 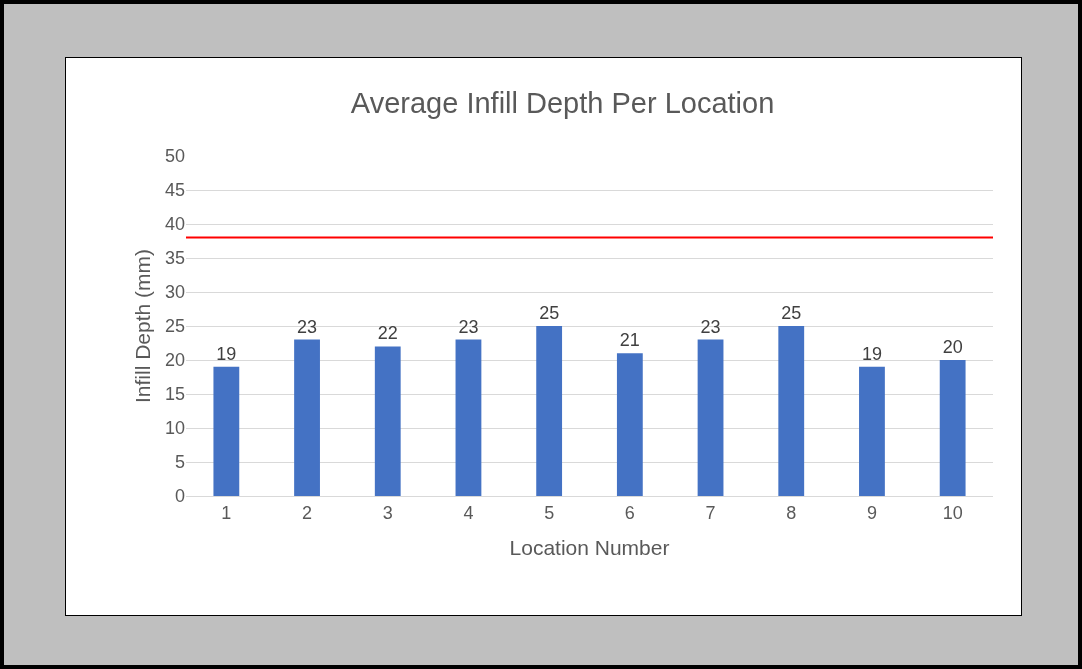 I want to click on x-tick-label: 2, so click(x=307, y=512).